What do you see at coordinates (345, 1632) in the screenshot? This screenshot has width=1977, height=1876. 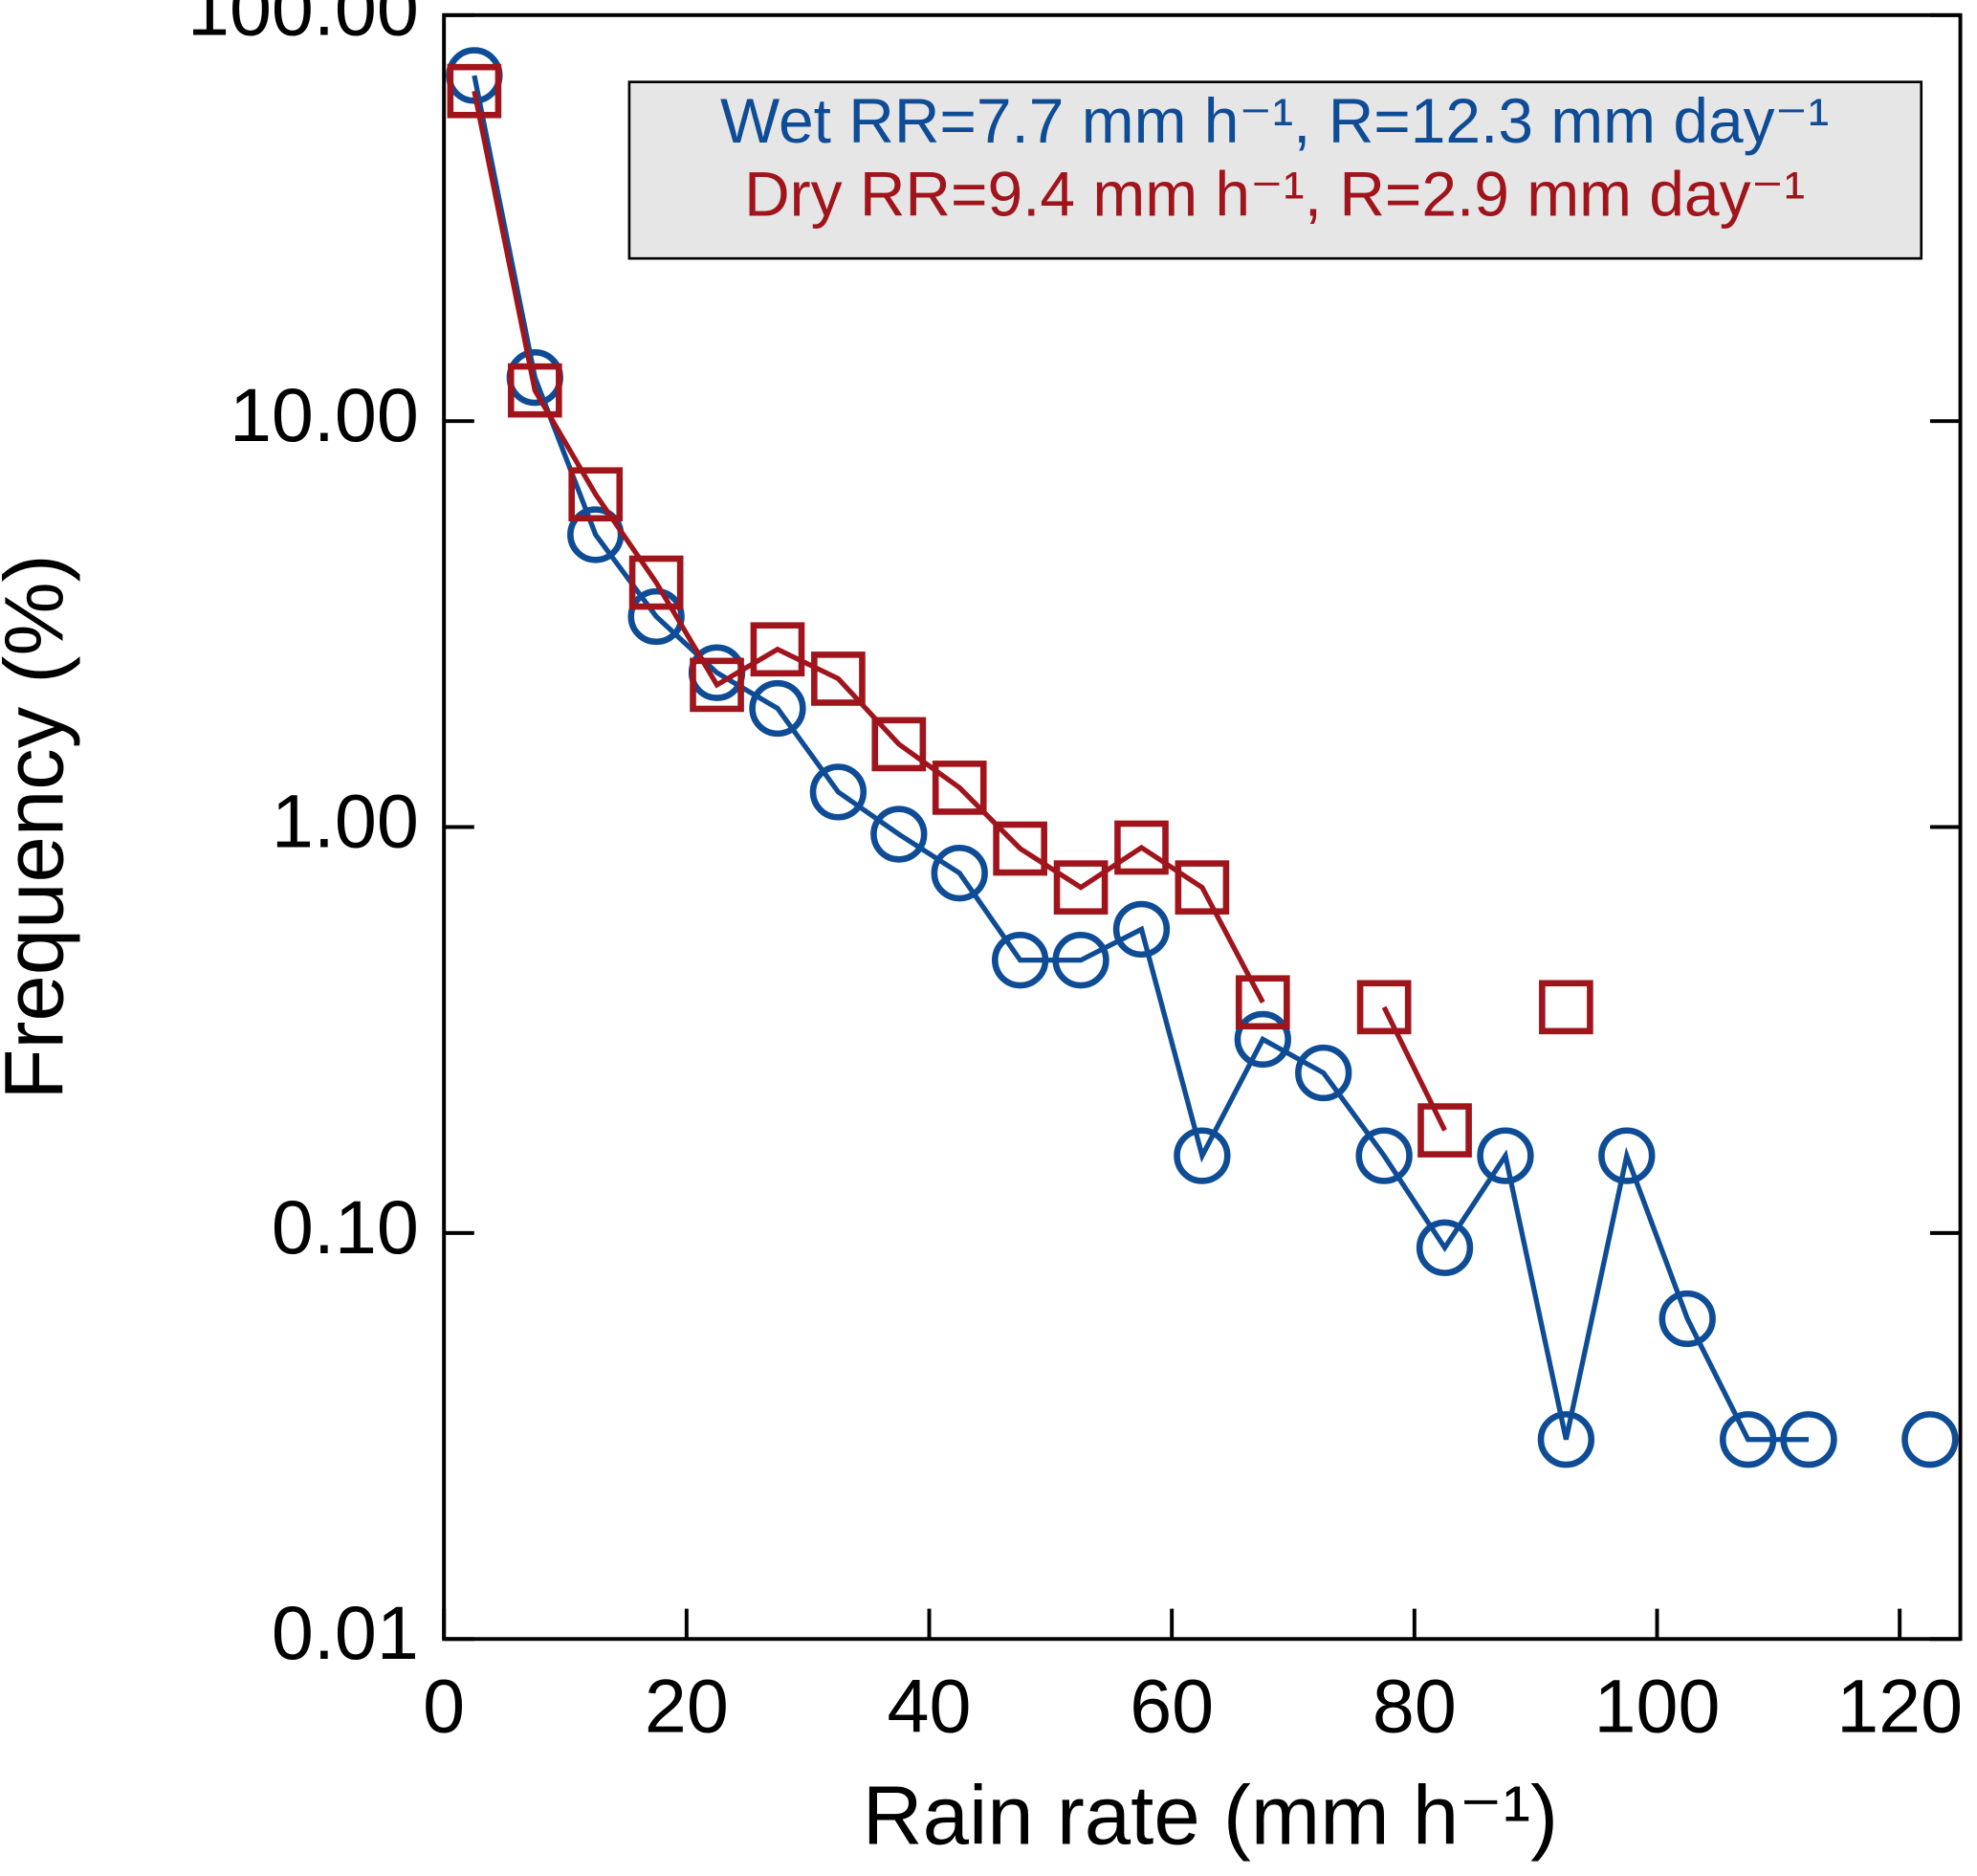 I see `y-tick-label: 0.01` at bounding box center [345, 1632].